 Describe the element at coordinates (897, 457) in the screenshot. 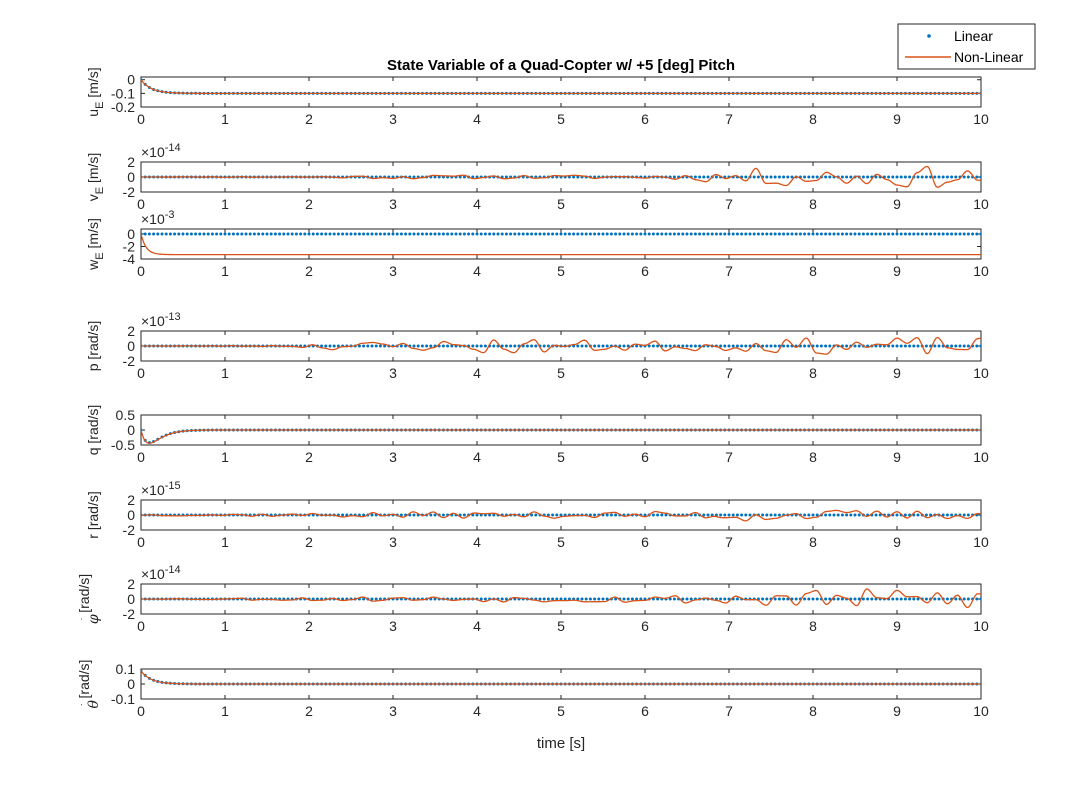

I see `x-tick-label: 9` at that location.